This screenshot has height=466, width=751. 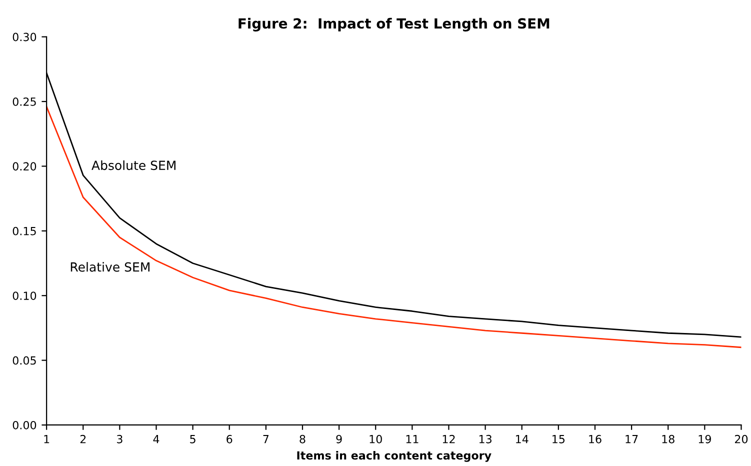 I want to click on y-tick-label: 0.20, so click(x=24, y=166).